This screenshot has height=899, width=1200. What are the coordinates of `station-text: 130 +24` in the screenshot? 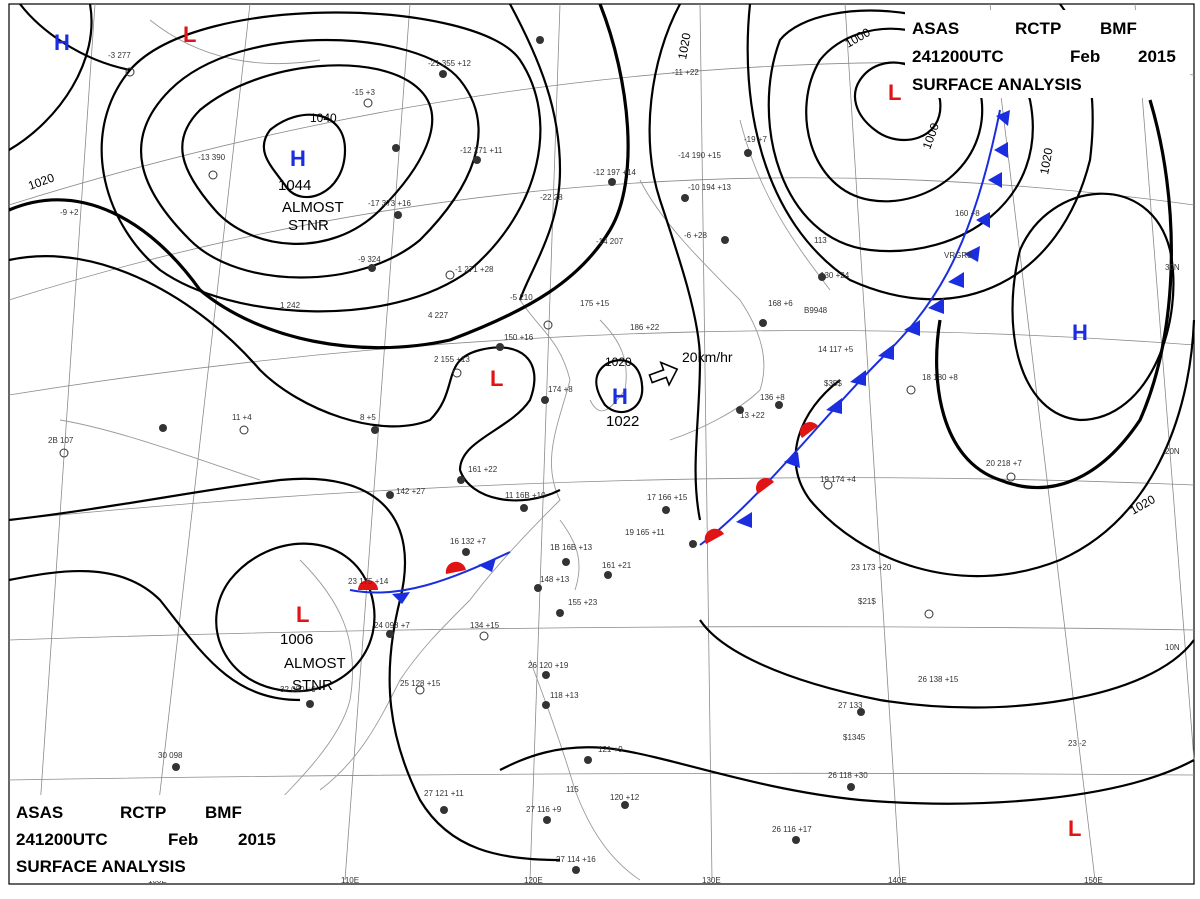 It's located at (835, 275).